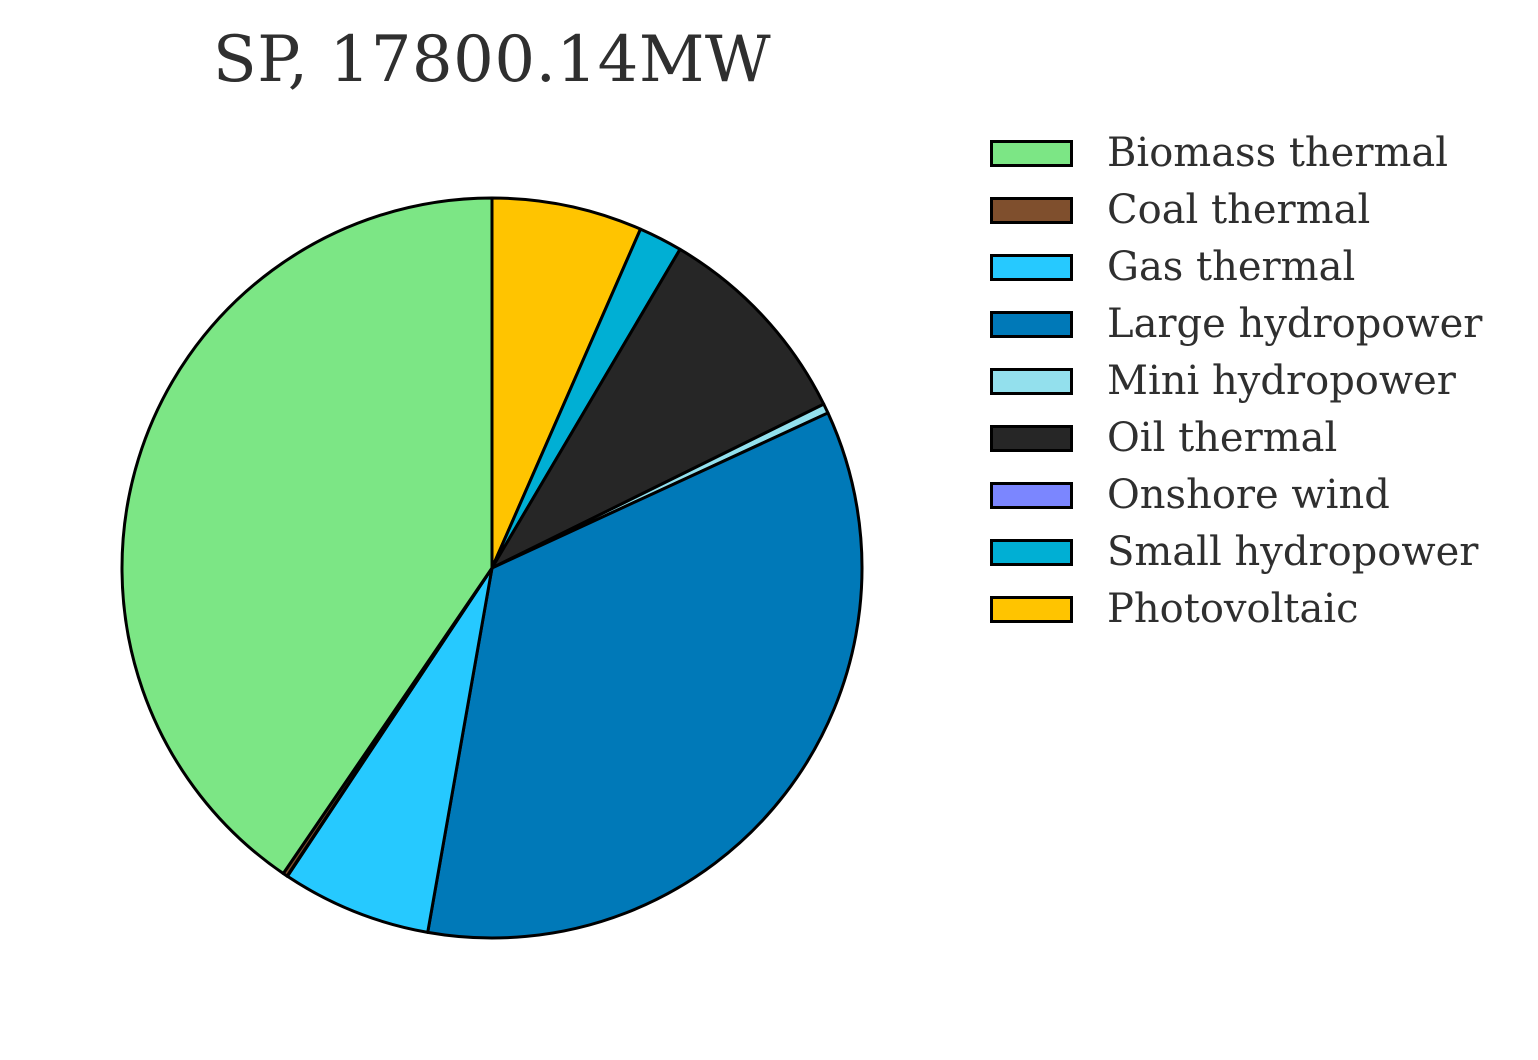  Describe the element at coordinates (1031, 495) in the screenshot. I see `legend-swatch-onshore-wind` at that location.